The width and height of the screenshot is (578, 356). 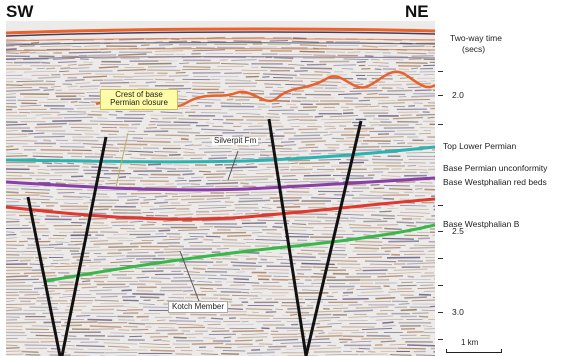 What do you see at coordinates (495, 182) in the screenshot?
I see `label-base-westphalian-red-beds: Base Westphalian red beds` at bounding box center [495, 182].